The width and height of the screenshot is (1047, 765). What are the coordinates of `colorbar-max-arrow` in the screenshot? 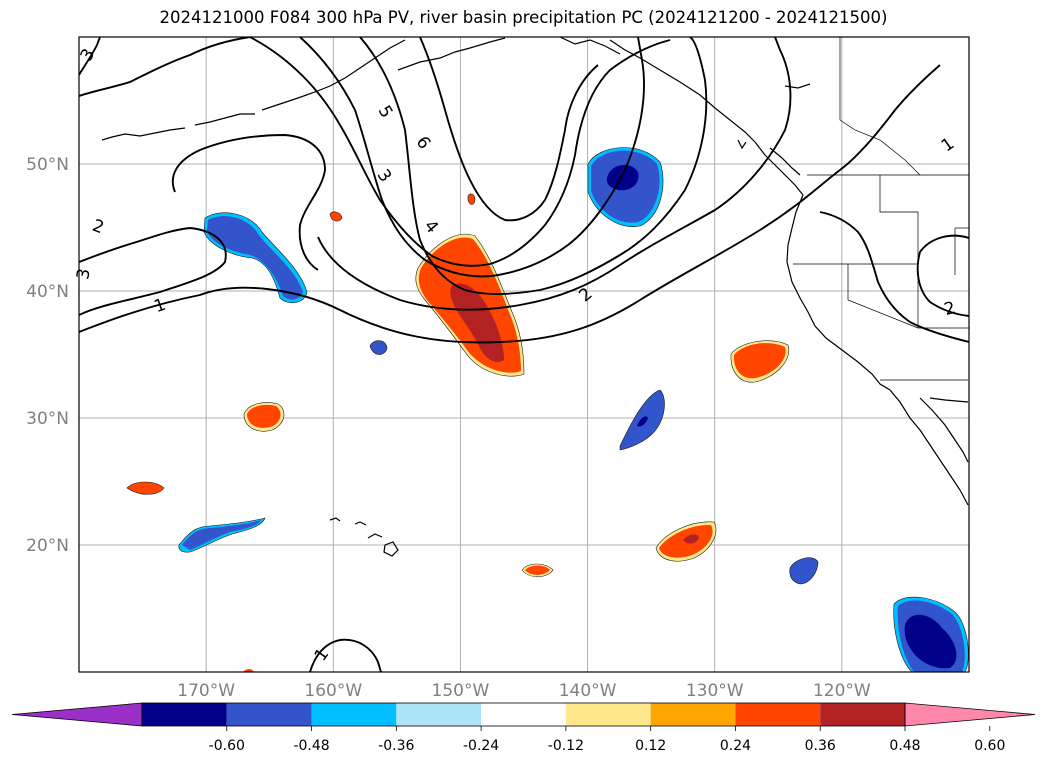 It's located at (970, 714).